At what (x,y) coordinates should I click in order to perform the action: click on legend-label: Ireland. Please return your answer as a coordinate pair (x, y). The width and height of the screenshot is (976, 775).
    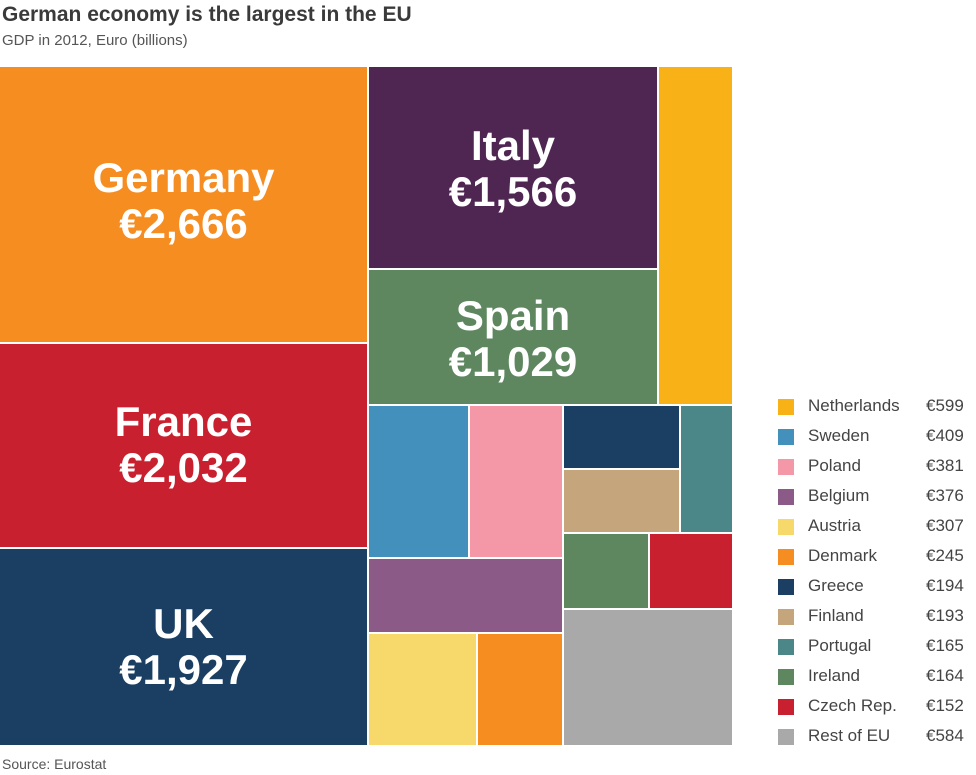
    Looking at the image, I should click on (834, 675).